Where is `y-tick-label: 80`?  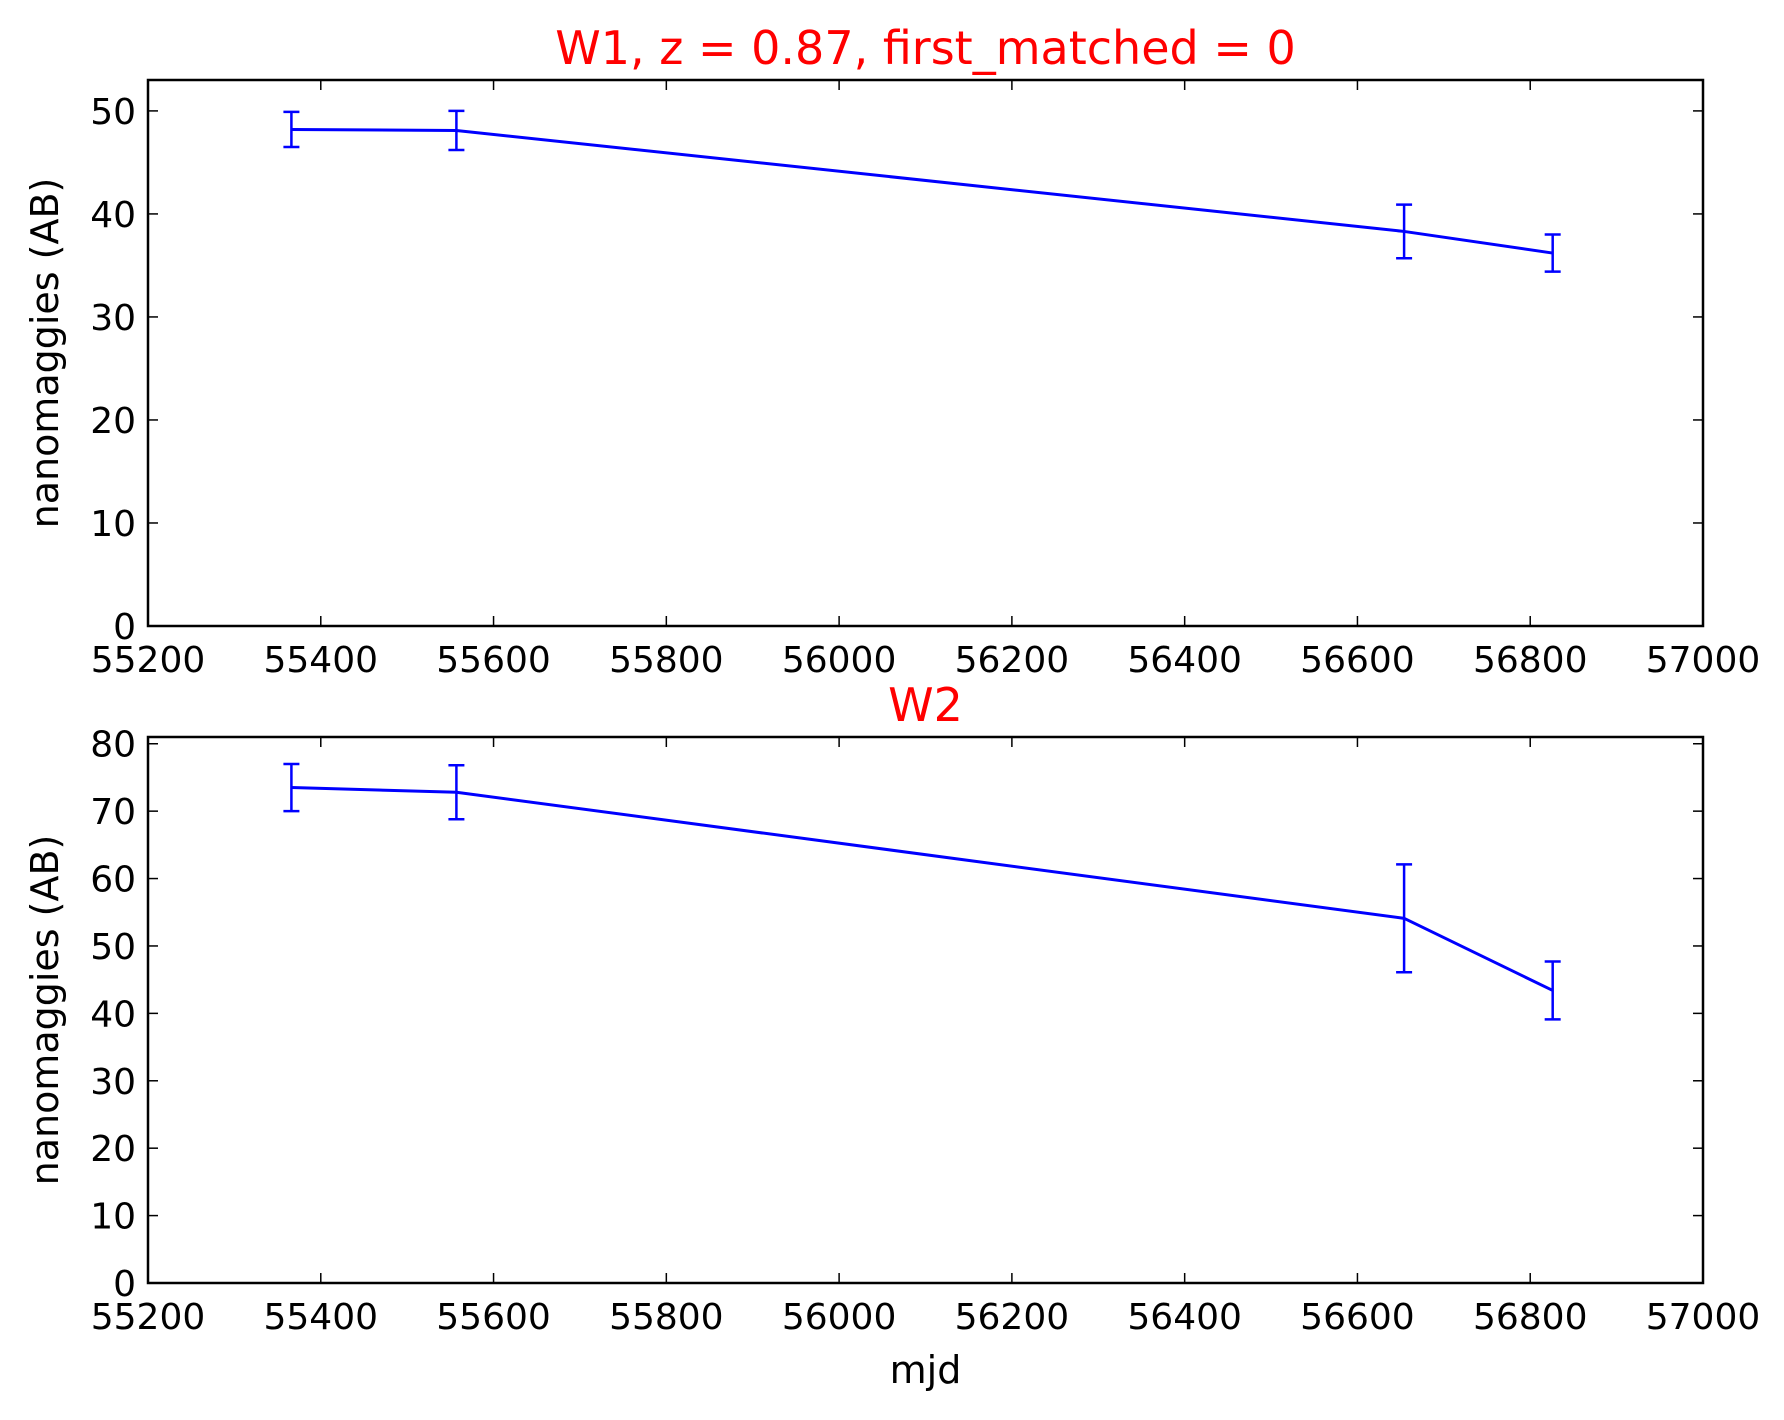
y-tick-label: 80 is located at coordinates (113, 745).